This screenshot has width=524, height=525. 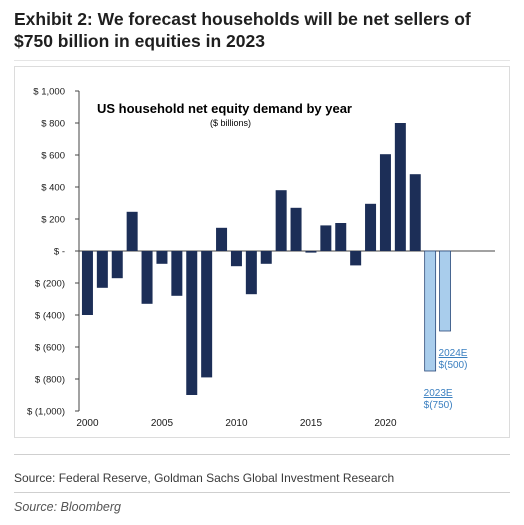 I want to click on y-tick-label: $ 200, so click(x=53, y=220).